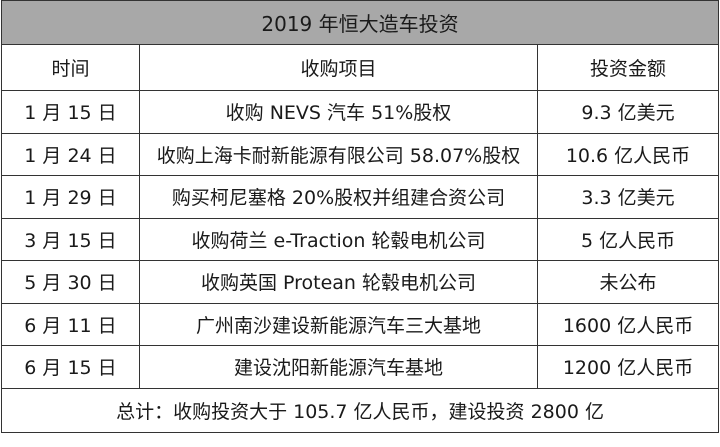 This screenshot has width=720, height=447. Describe the element at coordinates (628, 112) in the screenshot. I see `cell-amount: 9.3 亿美元` at that location.